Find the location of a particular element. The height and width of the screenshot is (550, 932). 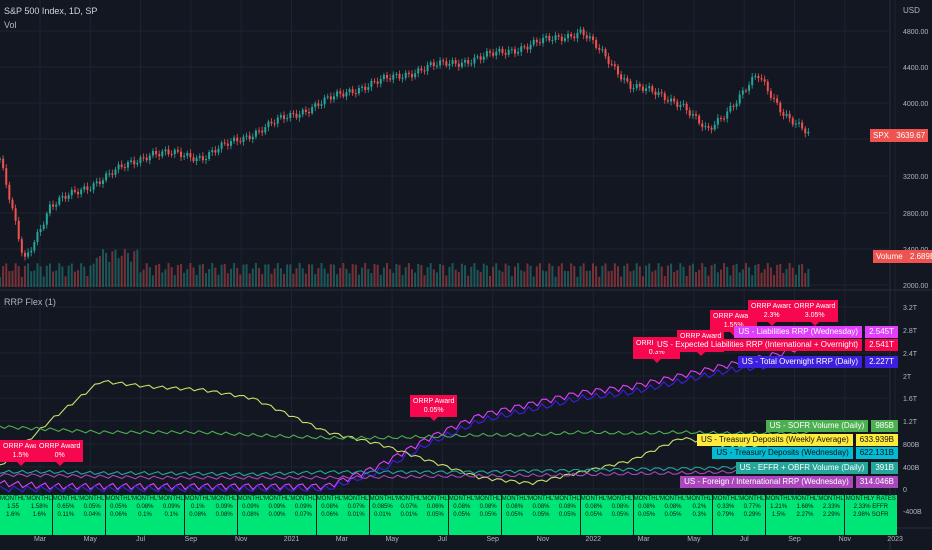

award-rate: 1.55% is located at coordinates (733, 325).